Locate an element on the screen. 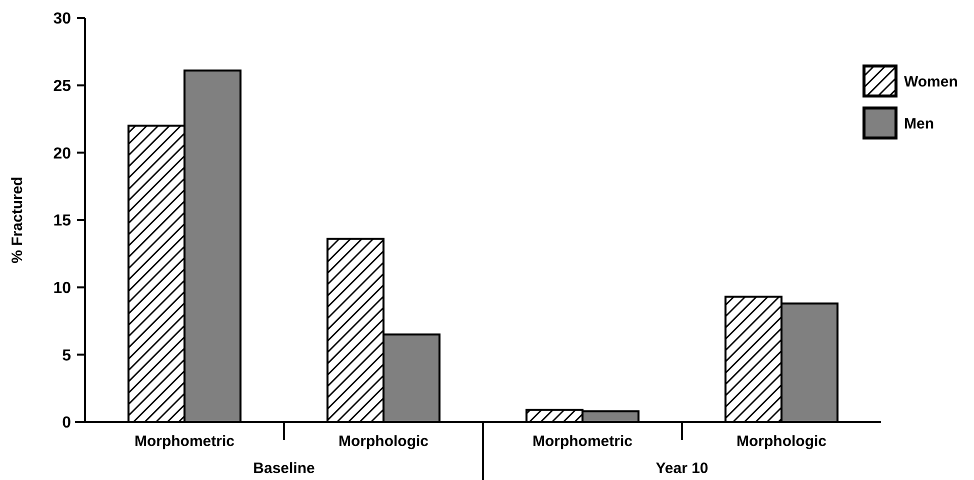 The width and height of the screenshot is (974, 480). text: Baseline is located at coordinates (284, 468).